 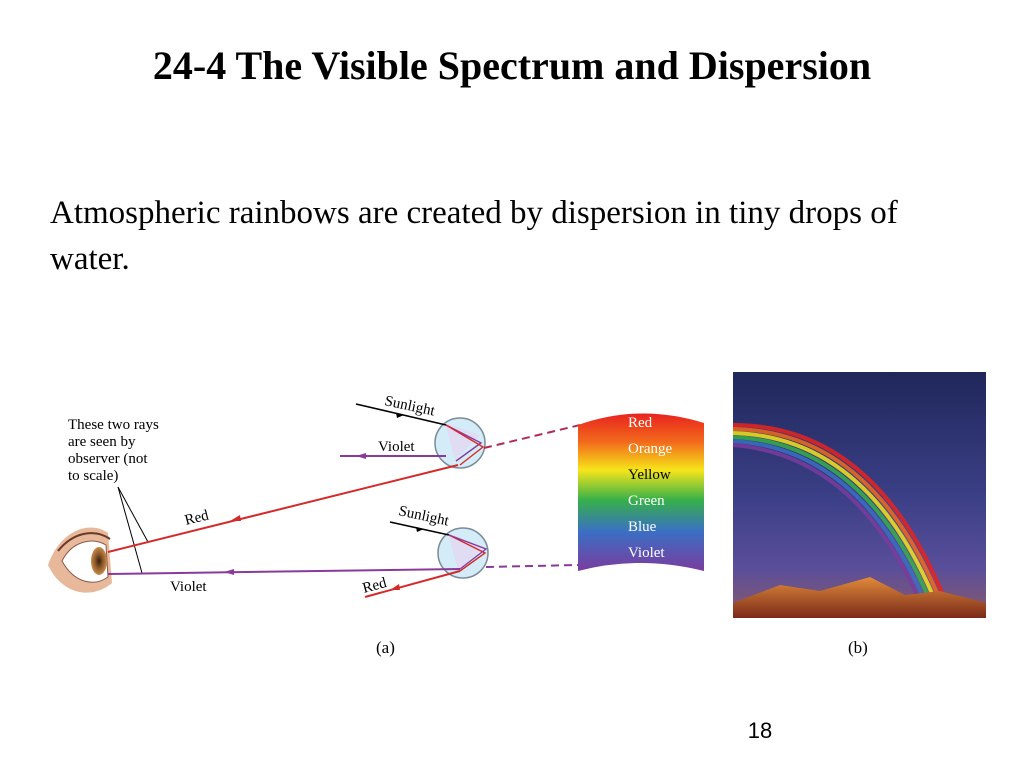 I want to click on annotation-pointer-violet, so click(x=130, y=530).